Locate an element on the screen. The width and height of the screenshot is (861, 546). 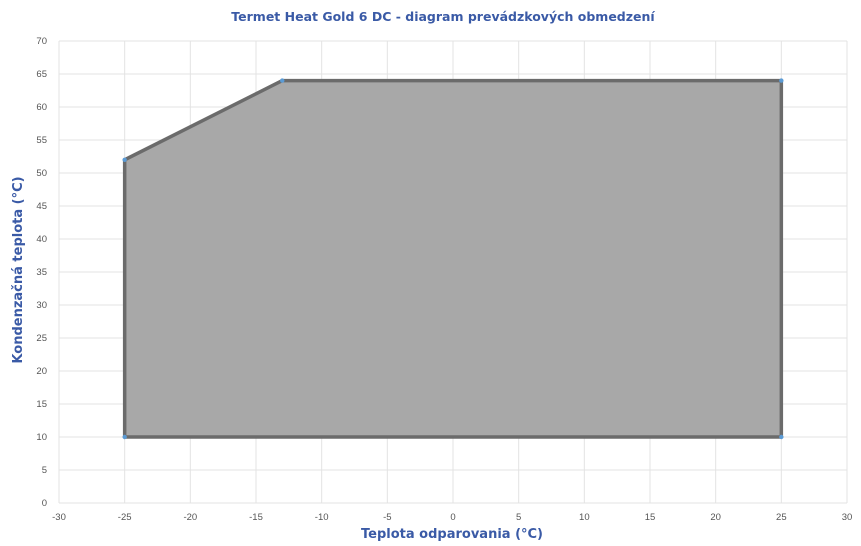
y-tick-label: 65 is located at coordinates (41, 74).